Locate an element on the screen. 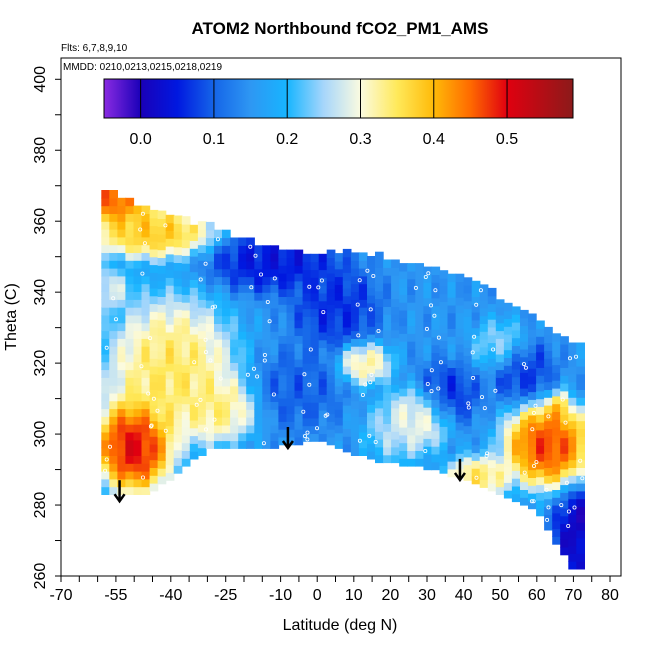  flight-arrow is located at coordinates (287, 438).